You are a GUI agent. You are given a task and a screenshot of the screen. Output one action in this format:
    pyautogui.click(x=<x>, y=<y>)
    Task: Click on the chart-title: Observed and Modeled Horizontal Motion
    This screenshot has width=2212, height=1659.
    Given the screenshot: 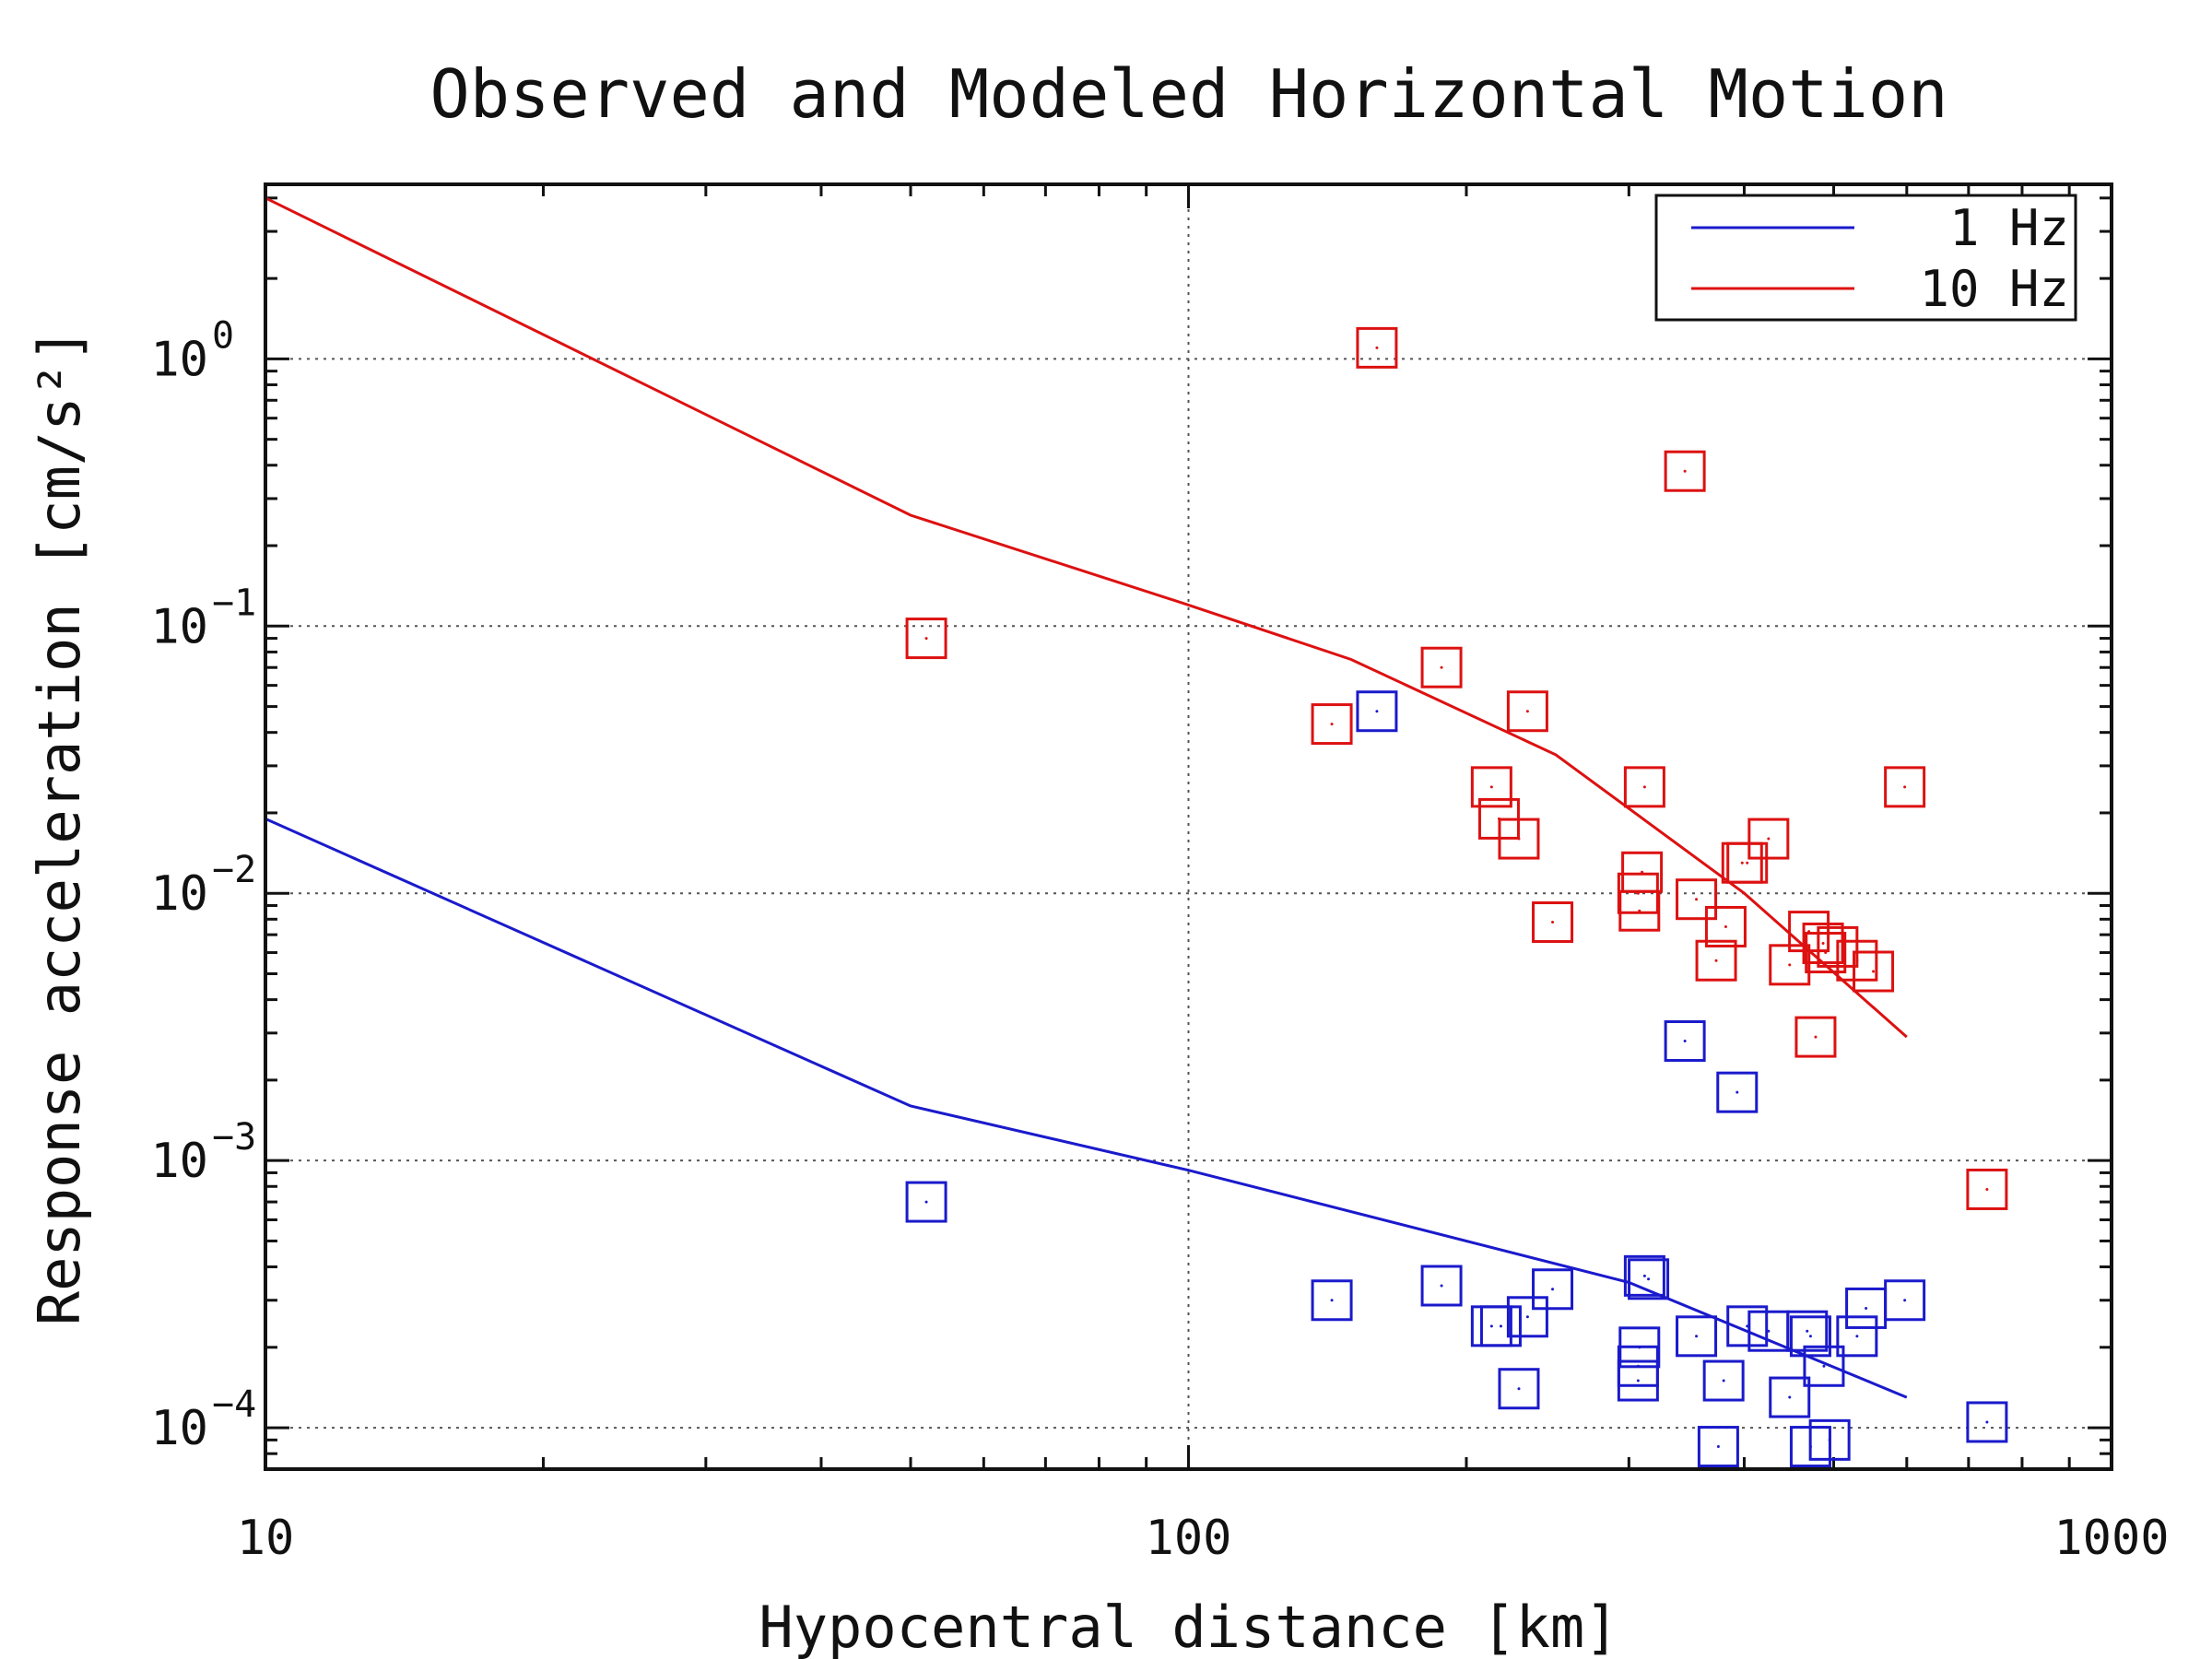 What is the action you would take?
    pyautogui.click(x=1188, y=94)
    